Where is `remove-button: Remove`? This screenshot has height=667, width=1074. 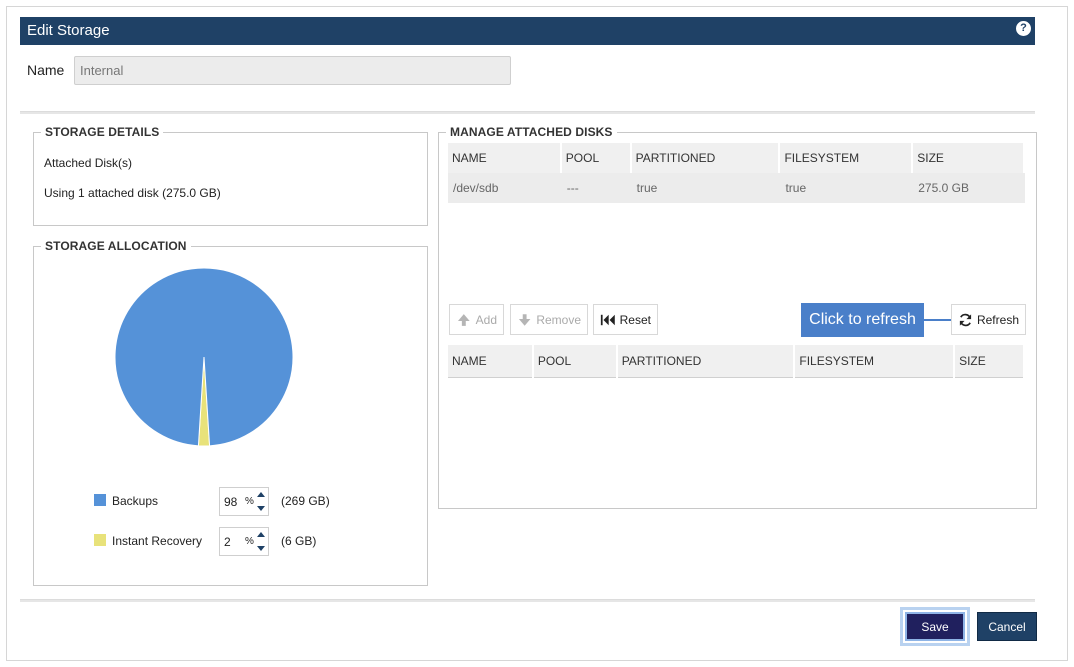
remove-button: Remove is located at coordinates (549, 319).